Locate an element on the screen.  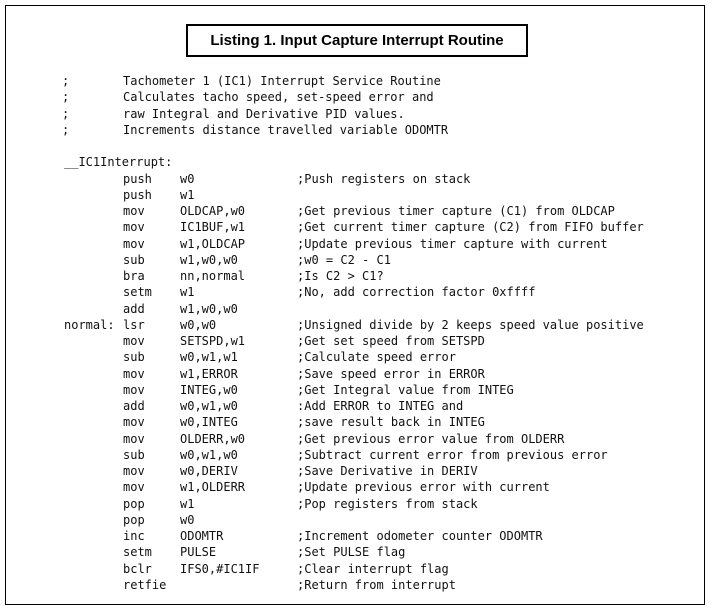
code-line: add w0,w1,w0 :Add ERROR to INTEG and is located at coordinates (357, 407).